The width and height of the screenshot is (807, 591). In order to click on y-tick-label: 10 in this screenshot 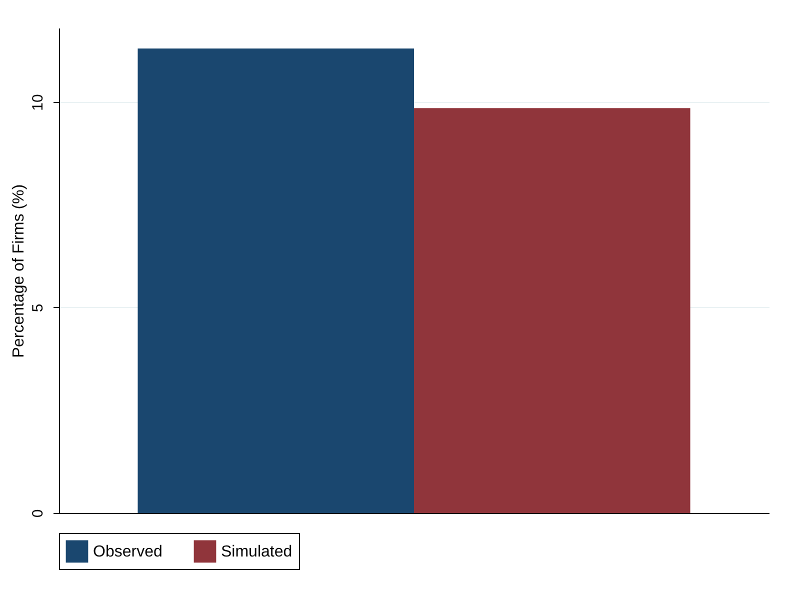, I will do `click(38, 102)`.